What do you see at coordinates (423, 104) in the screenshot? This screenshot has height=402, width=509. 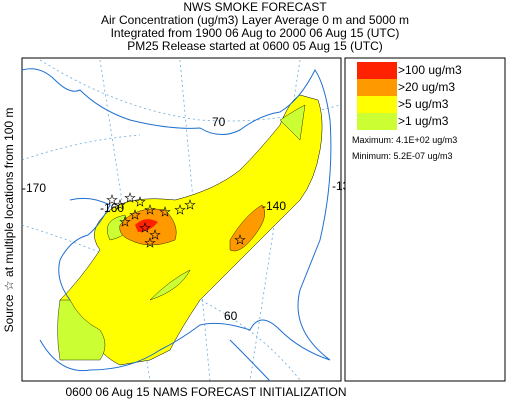 I see `legend-label: >5 ug/m3` at bounding box center [423, 104].